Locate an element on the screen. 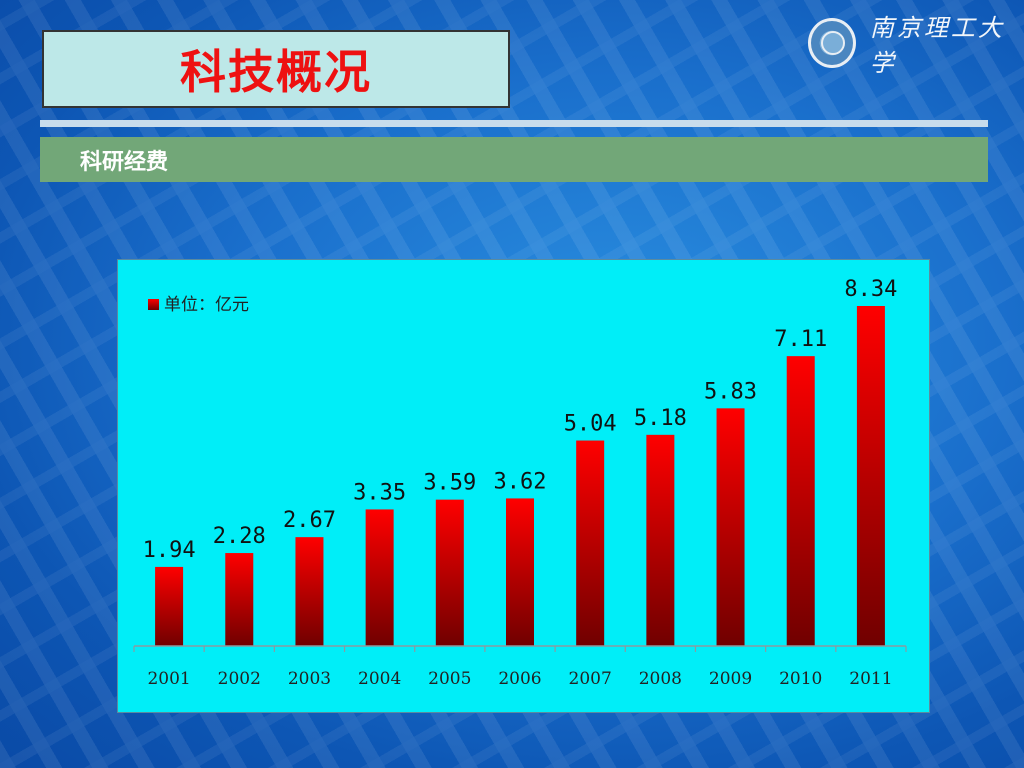 This screenshot has width=1024, height=768. bar-2004 is located at coordinates (379, 577).